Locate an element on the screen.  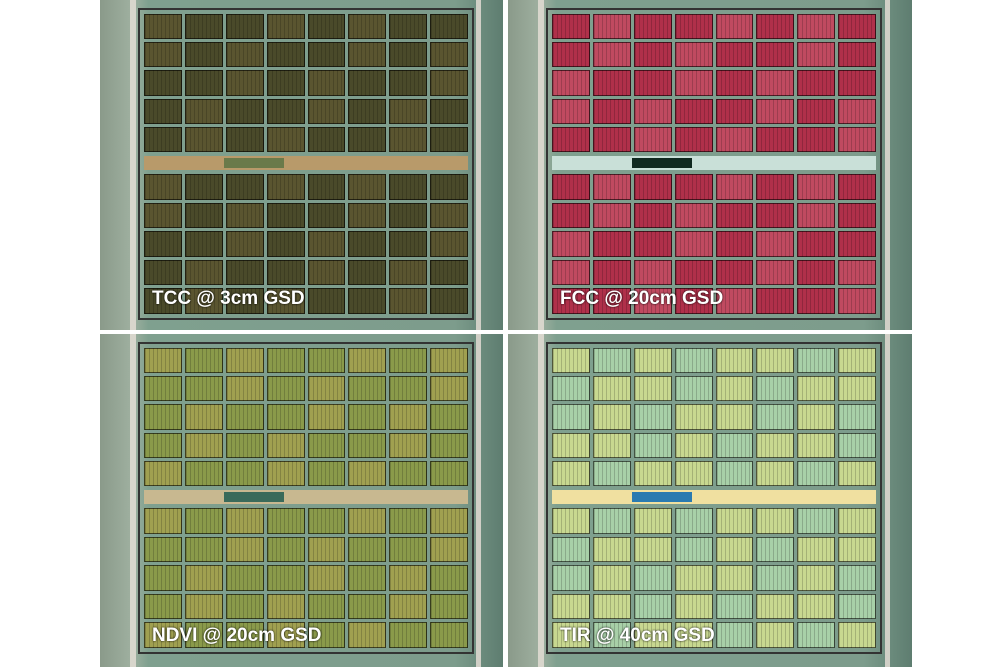
access-road is located at coordinates (714, 497).